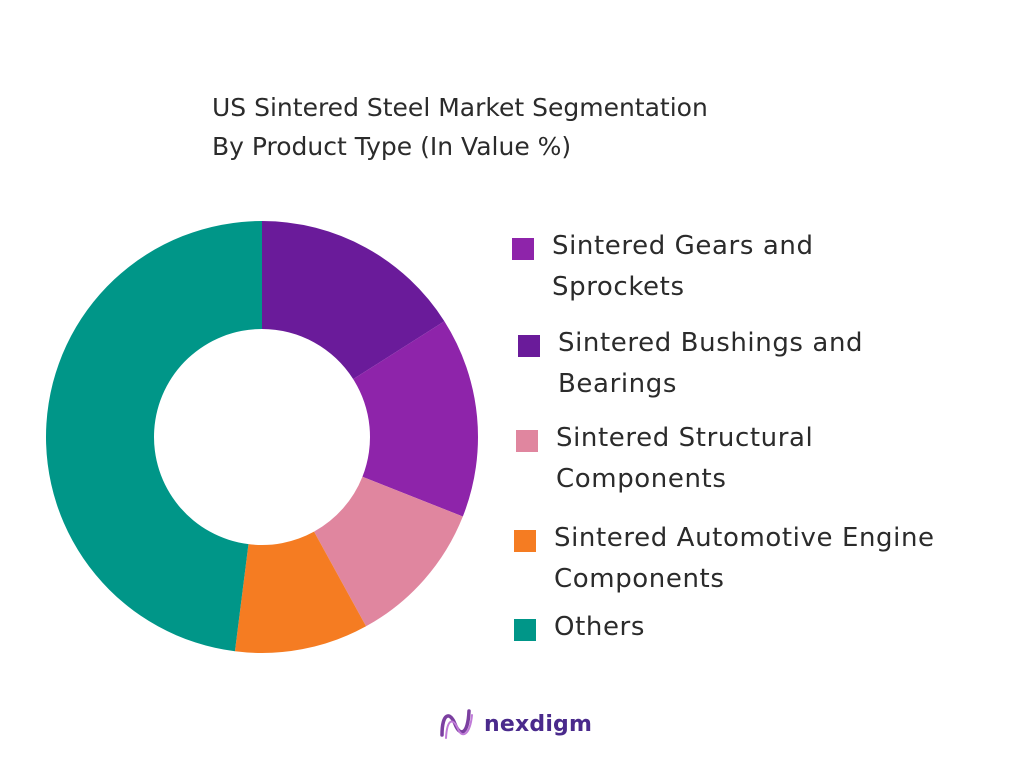 Image resolution: width=1024 pixels, height=768 pixels. Describe the element at coordinates (618, 384) in the screenshot. I see `legend-label-bushings-line-2: Bearings` at that location.